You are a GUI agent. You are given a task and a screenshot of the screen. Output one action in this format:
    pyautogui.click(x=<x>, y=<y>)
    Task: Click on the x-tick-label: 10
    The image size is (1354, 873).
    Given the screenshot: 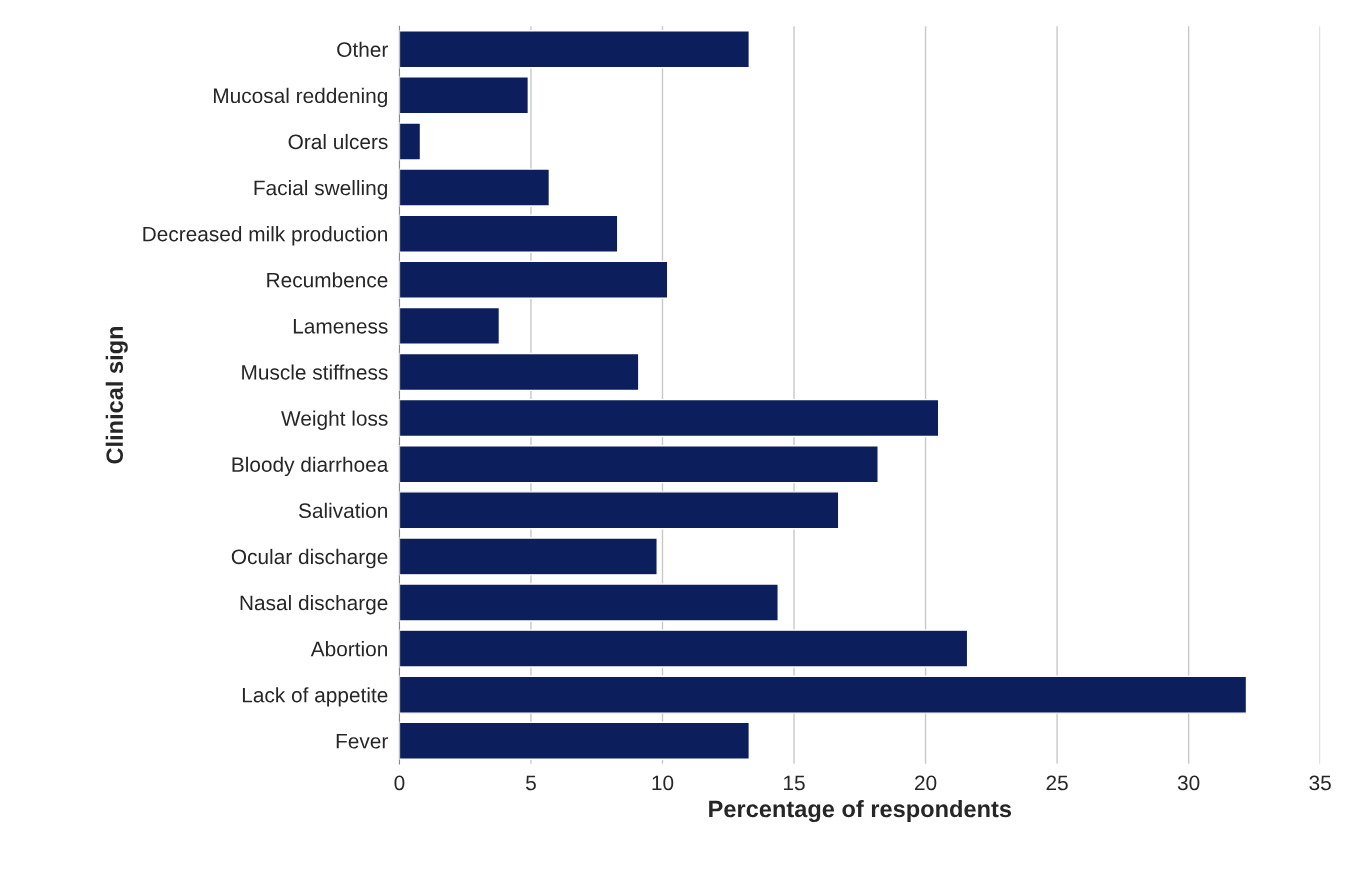 What is the action you would take?
    pyautogui.click(x=663, y=783)
    